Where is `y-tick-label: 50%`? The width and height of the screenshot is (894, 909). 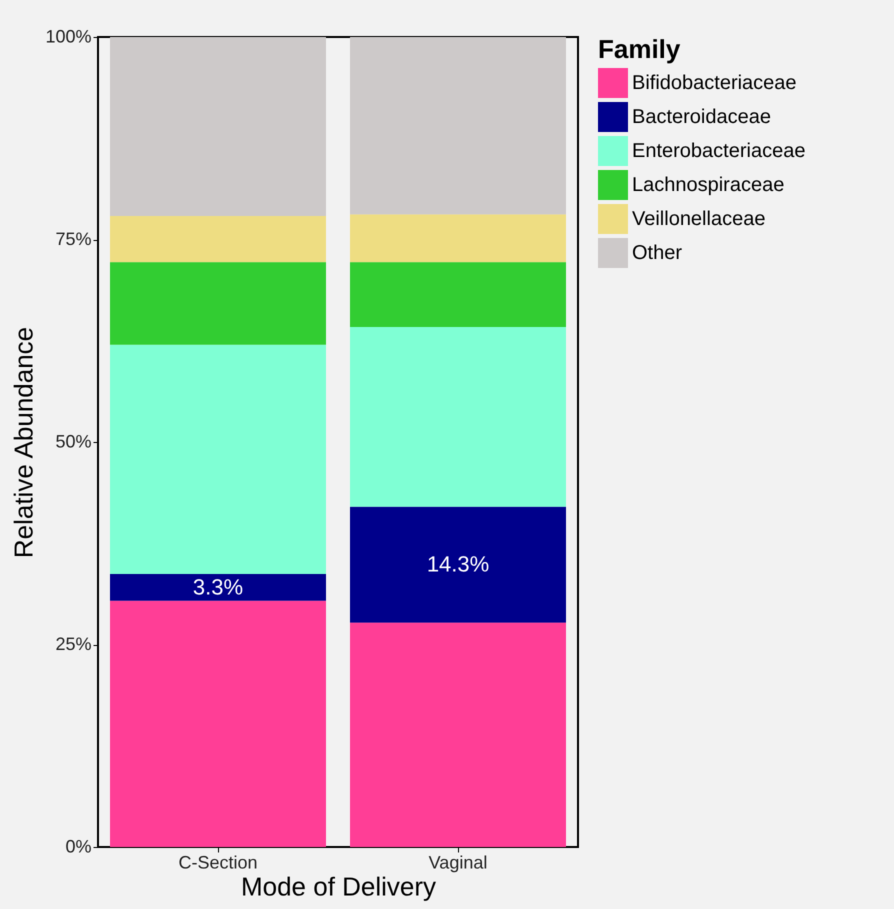
y-tick-label: 50% is located at coordinates (73, 442).